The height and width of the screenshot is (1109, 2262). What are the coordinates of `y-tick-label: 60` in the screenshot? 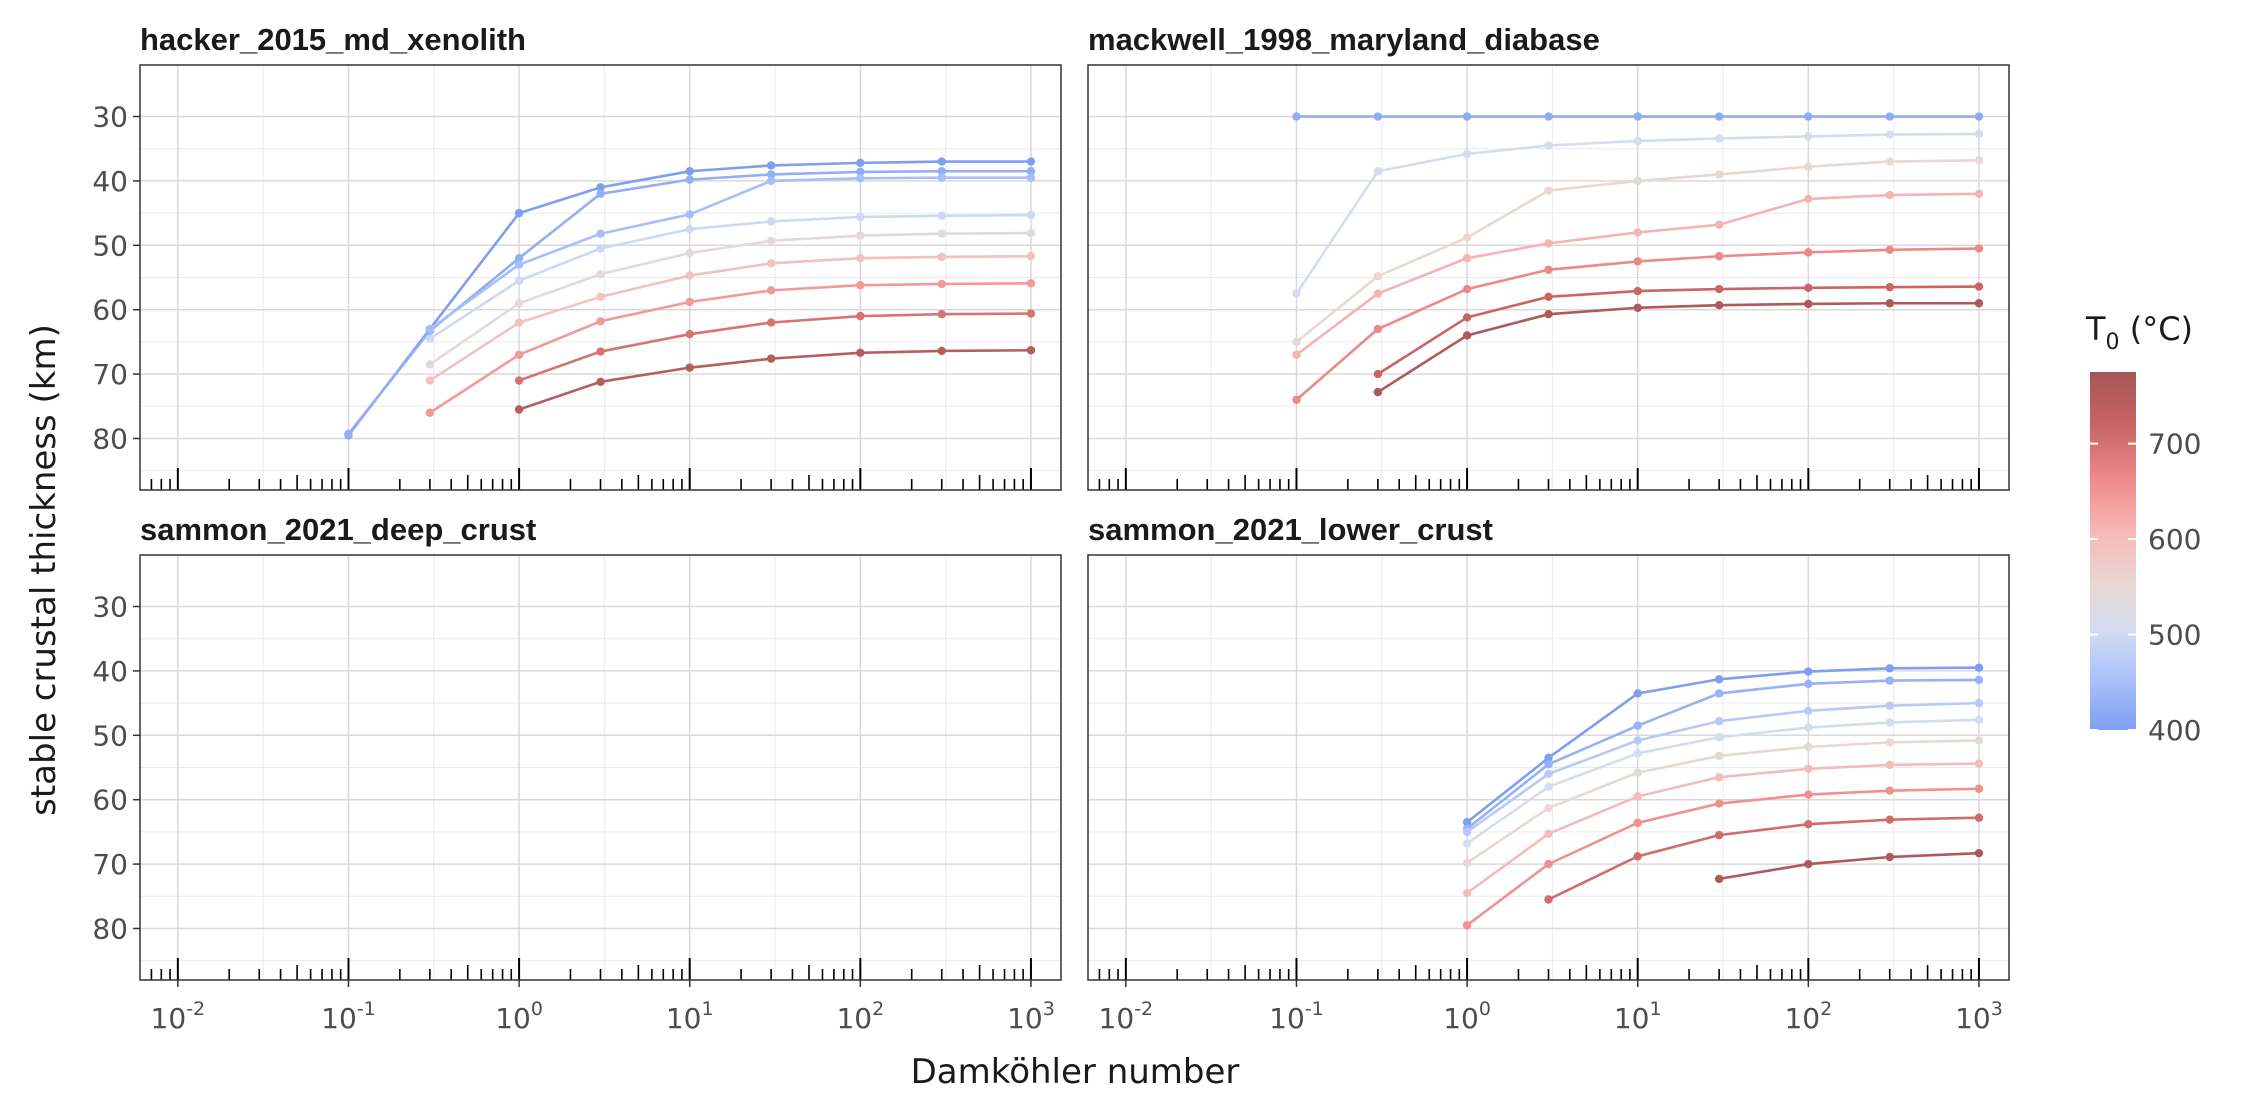 It's located at (110, 310).